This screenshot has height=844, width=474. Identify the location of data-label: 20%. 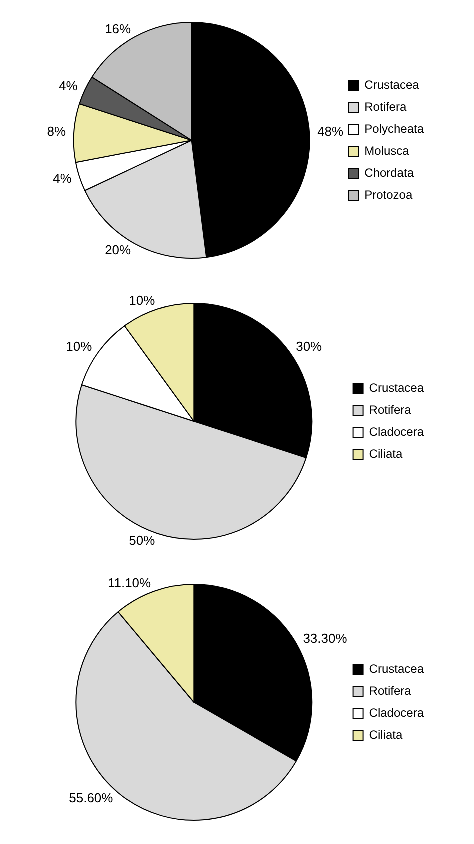
(118, 250).